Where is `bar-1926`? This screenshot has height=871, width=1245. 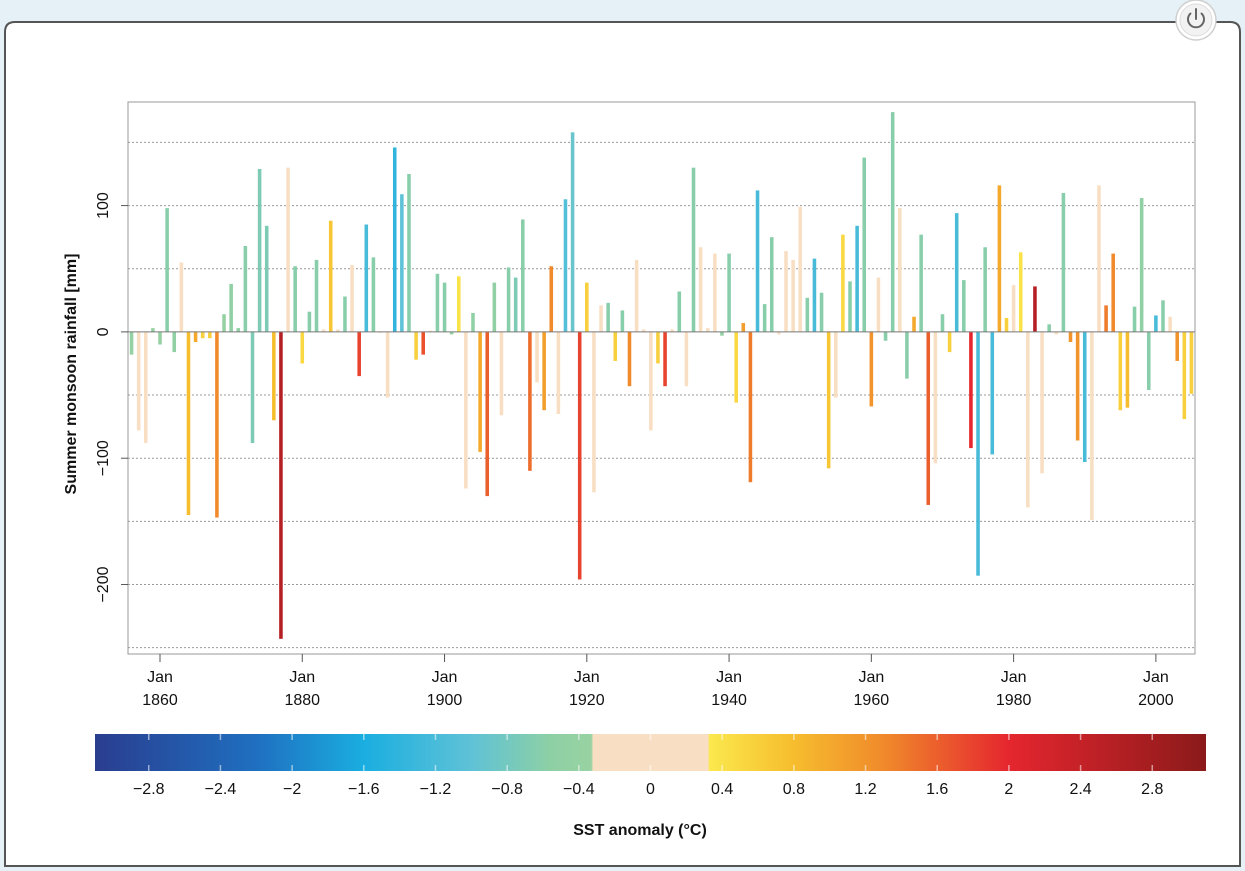 bar-1926 is located at coordinates (629, 359).